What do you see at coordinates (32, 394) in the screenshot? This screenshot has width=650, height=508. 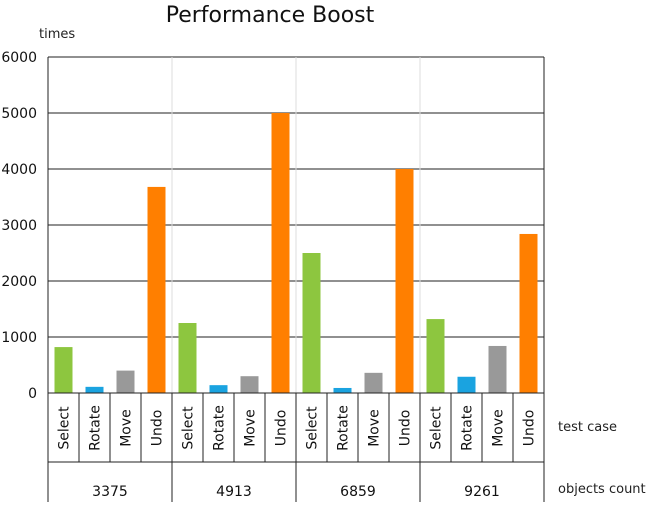 I see `y-tick-label: 0` at bounding box center [32, 394].